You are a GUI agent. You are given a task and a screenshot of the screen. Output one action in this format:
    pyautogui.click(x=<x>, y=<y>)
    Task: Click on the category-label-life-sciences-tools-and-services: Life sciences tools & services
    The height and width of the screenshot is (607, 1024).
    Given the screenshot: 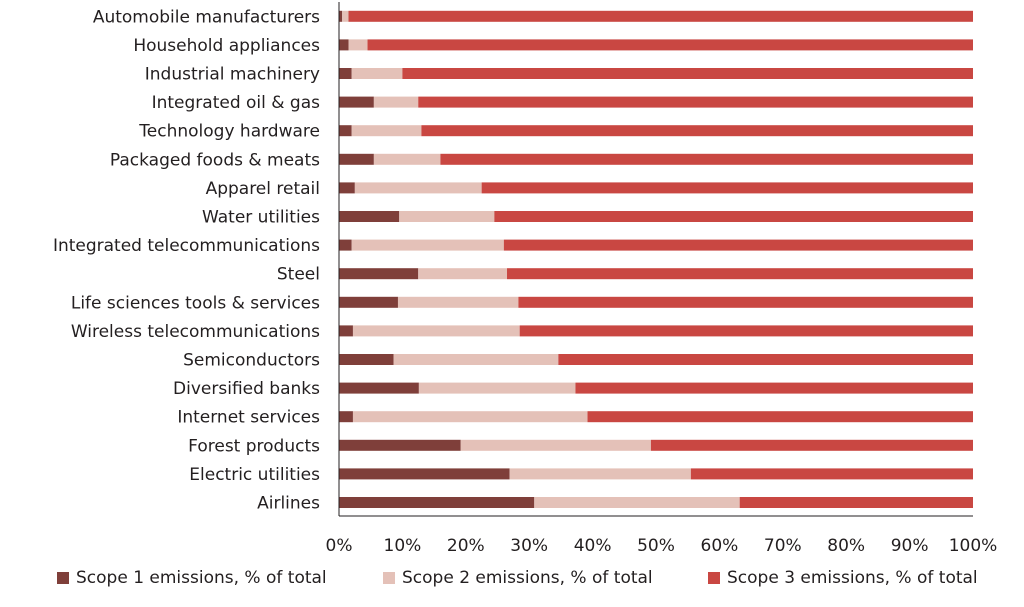 What is the action you would take?
    pyautogui.click(x=195, y=303)
    